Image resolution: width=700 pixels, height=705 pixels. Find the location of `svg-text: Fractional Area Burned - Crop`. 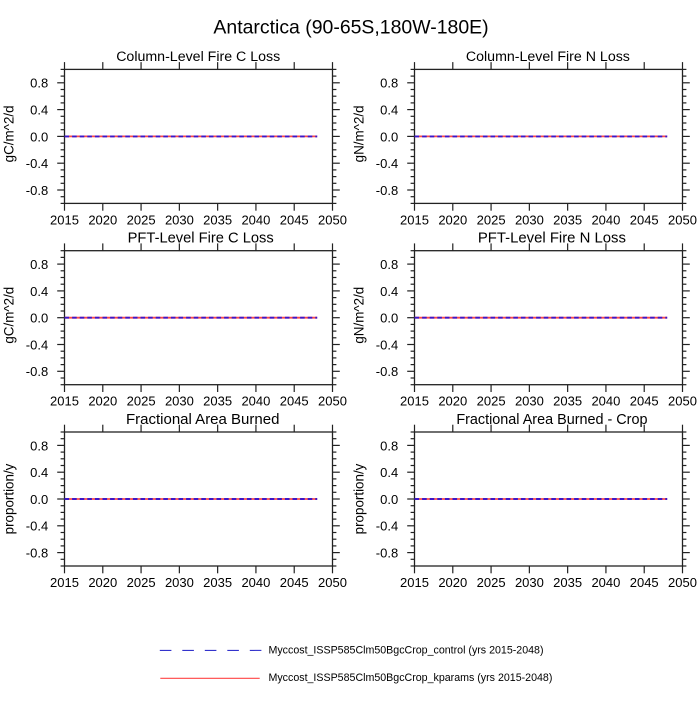

svg-text: Fractional Area Burned - Crop is located at coordinates (551, 420).